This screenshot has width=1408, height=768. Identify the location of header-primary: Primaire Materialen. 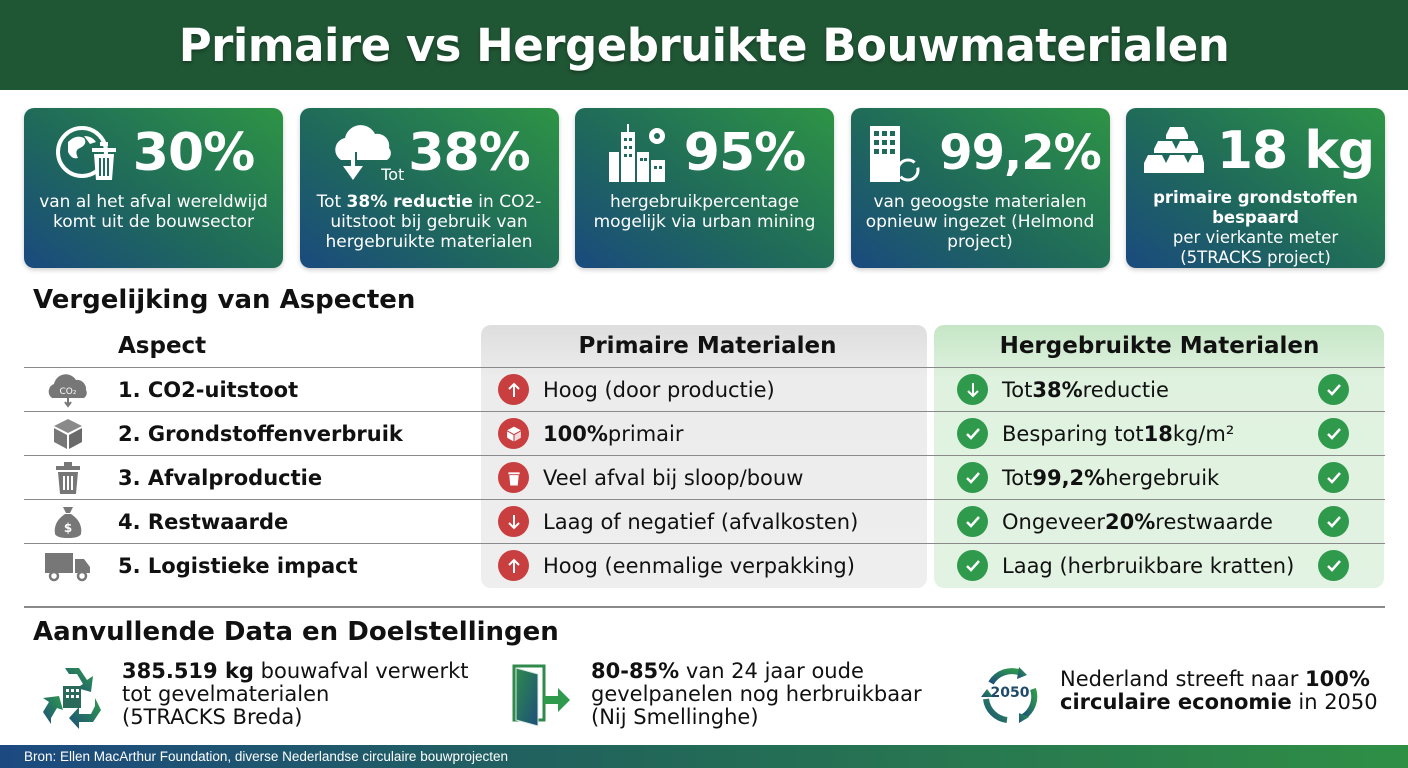
(707, 346).